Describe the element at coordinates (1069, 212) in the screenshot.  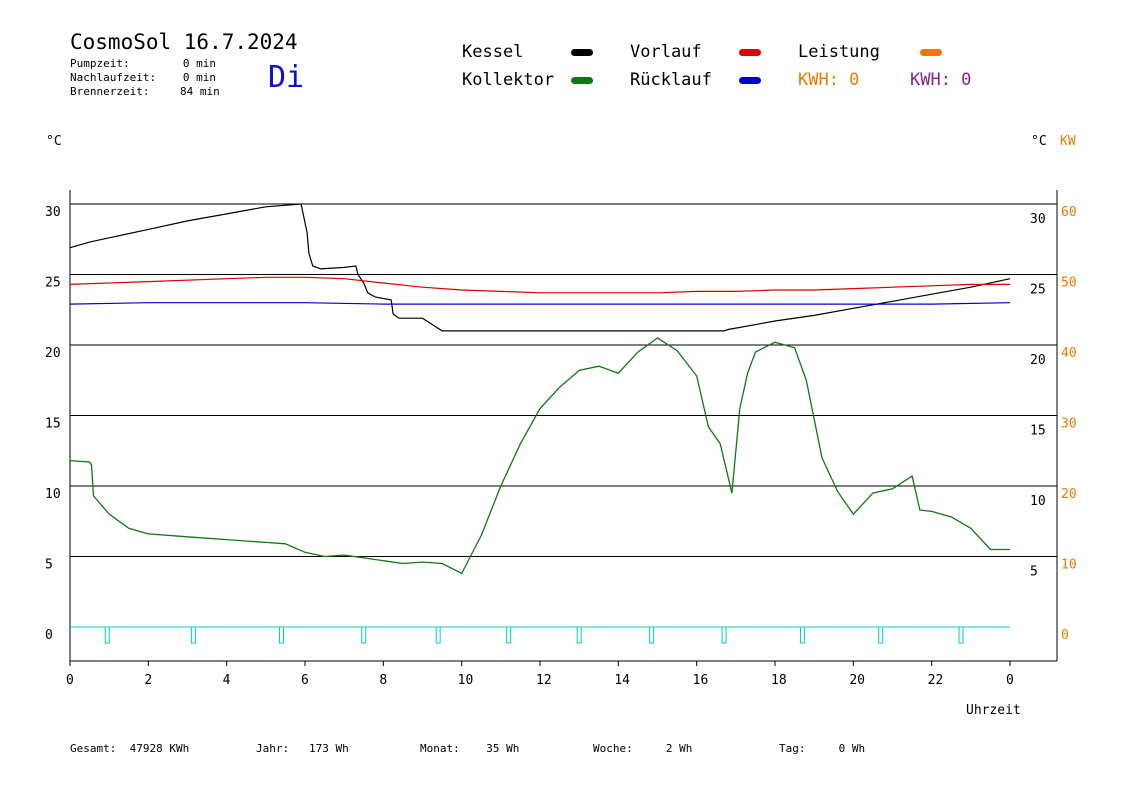
I see `y-tick-label-right-kw: 60` at that location.